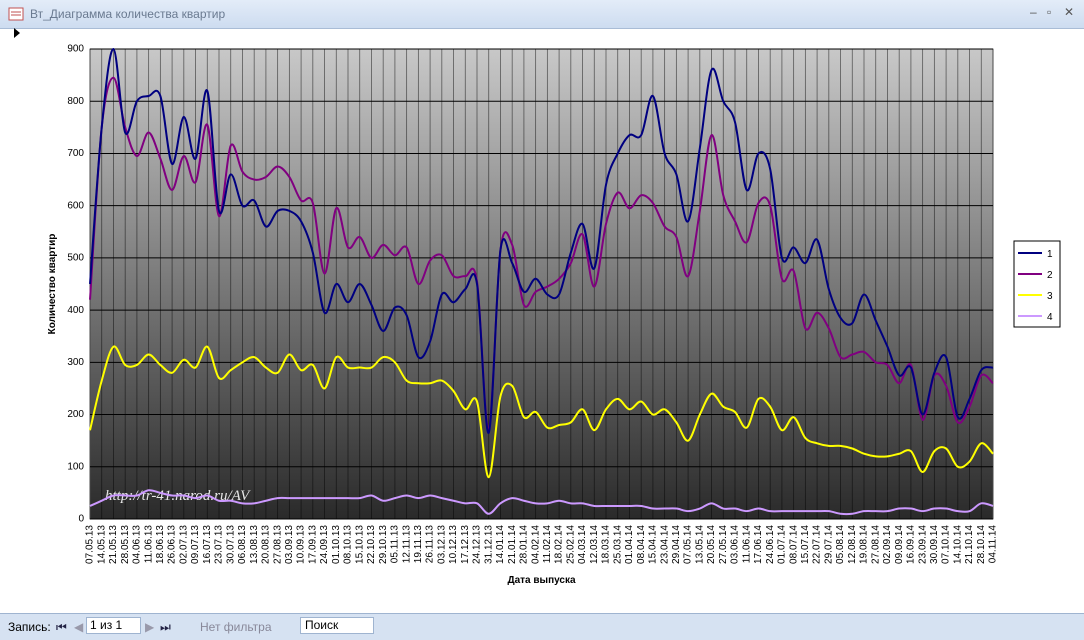  I want to click on x-tick-label: 23.07.13, so click(219, 544).